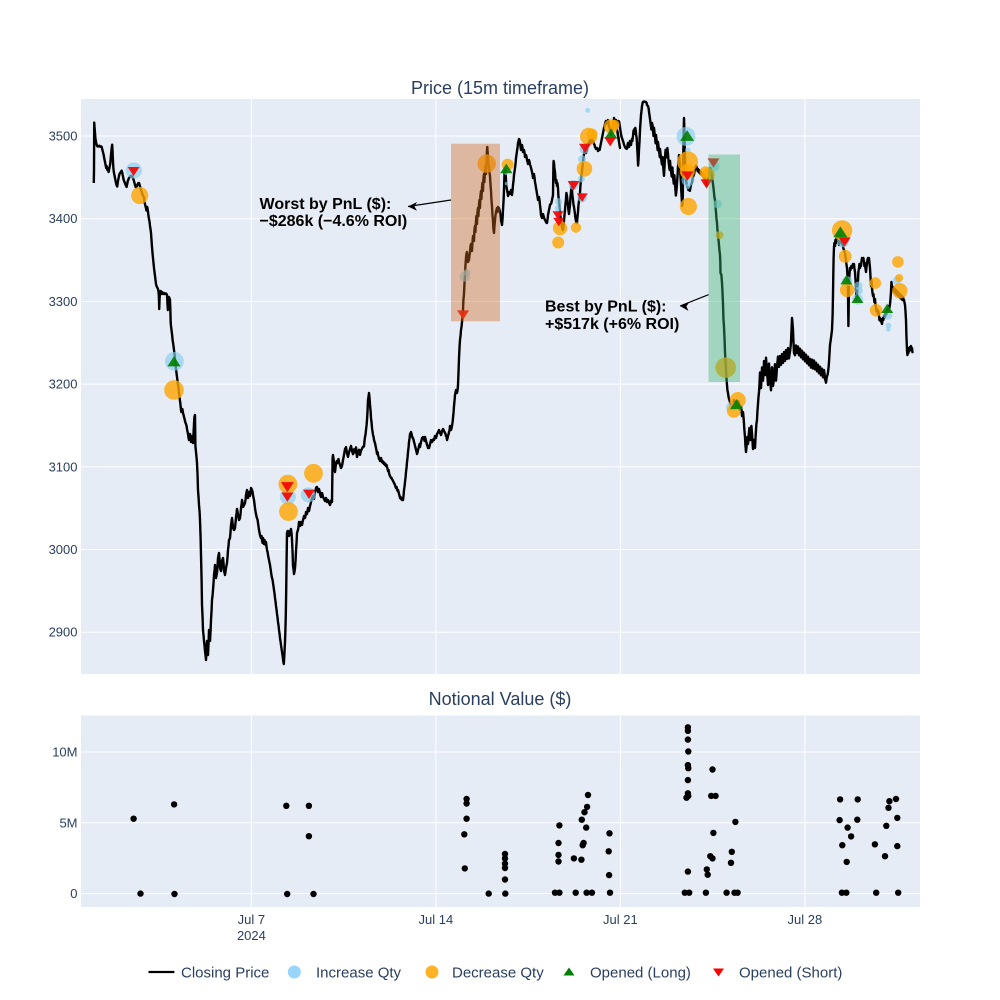  What do you see at coordinates (606, 306) in the screenshot?
I see `svg-text: Best by PnL ($):` at bounding box center [606, 306].